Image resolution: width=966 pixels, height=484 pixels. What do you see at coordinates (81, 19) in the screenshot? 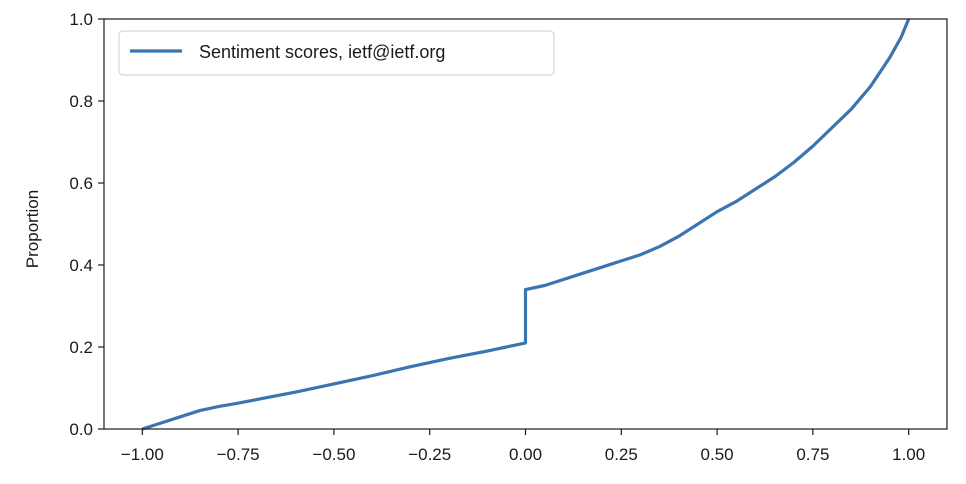
I see `y-tick-label: 1.0` at bounding box center [81, 19].